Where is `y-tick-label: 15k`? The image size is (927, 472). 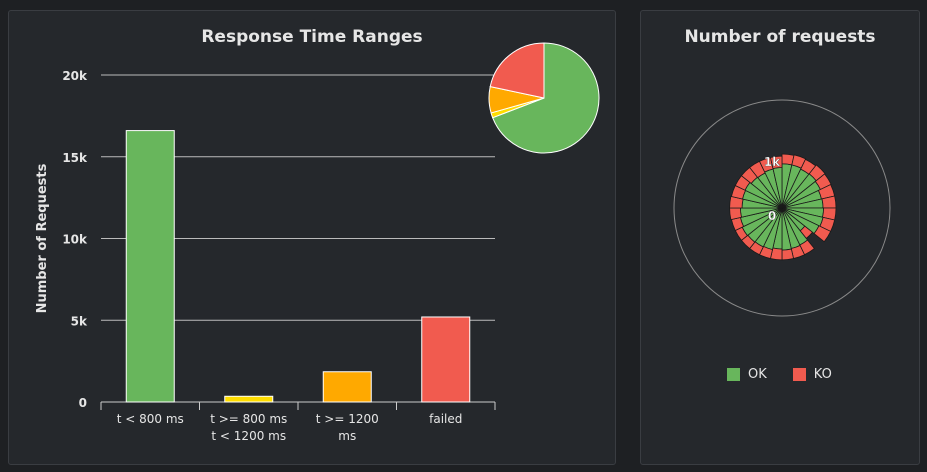
y-tick-label: 15k is located at coordinates (75, 158).